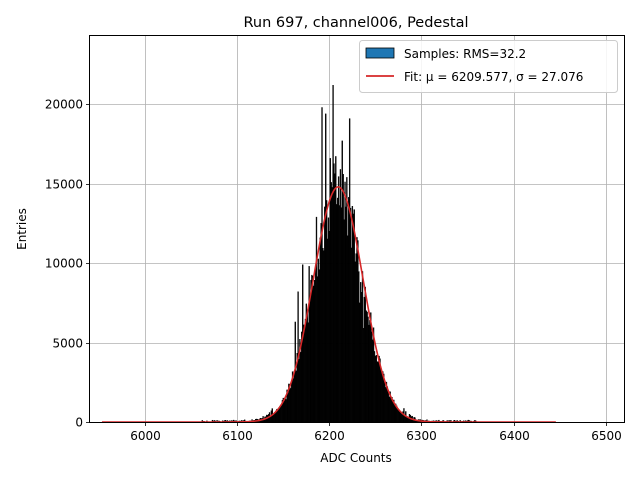 The width and height of the screenshot is (640, 480). What do you see at coordinates (237, 436) in the screenshot?
I see `x-tick-label: 6100` at bounding box center [237, 436].